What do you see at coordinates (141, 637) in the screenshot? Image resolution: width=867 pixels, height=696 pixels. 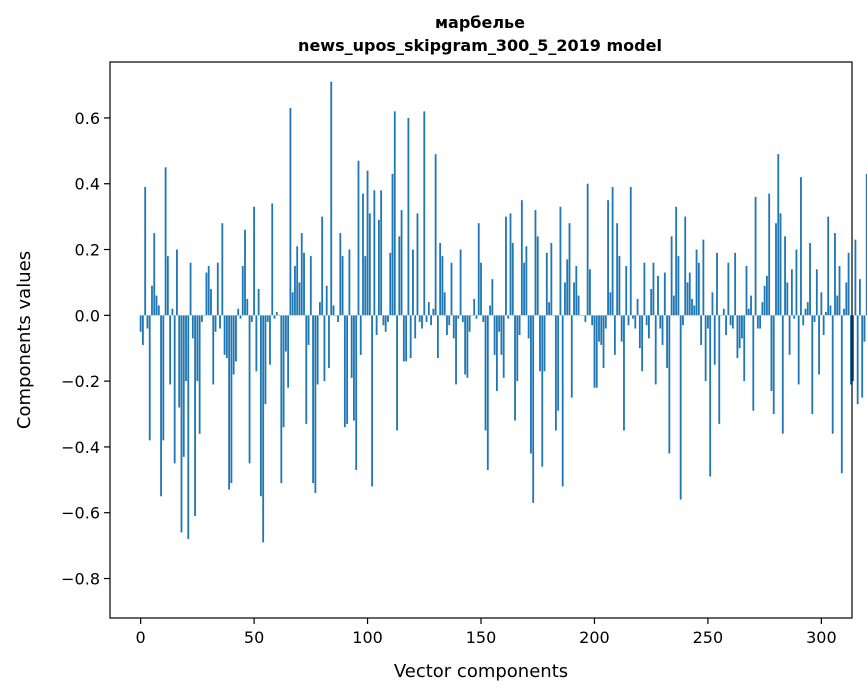 I see `x-tick-label: 0` at bounding box center [141, 637].